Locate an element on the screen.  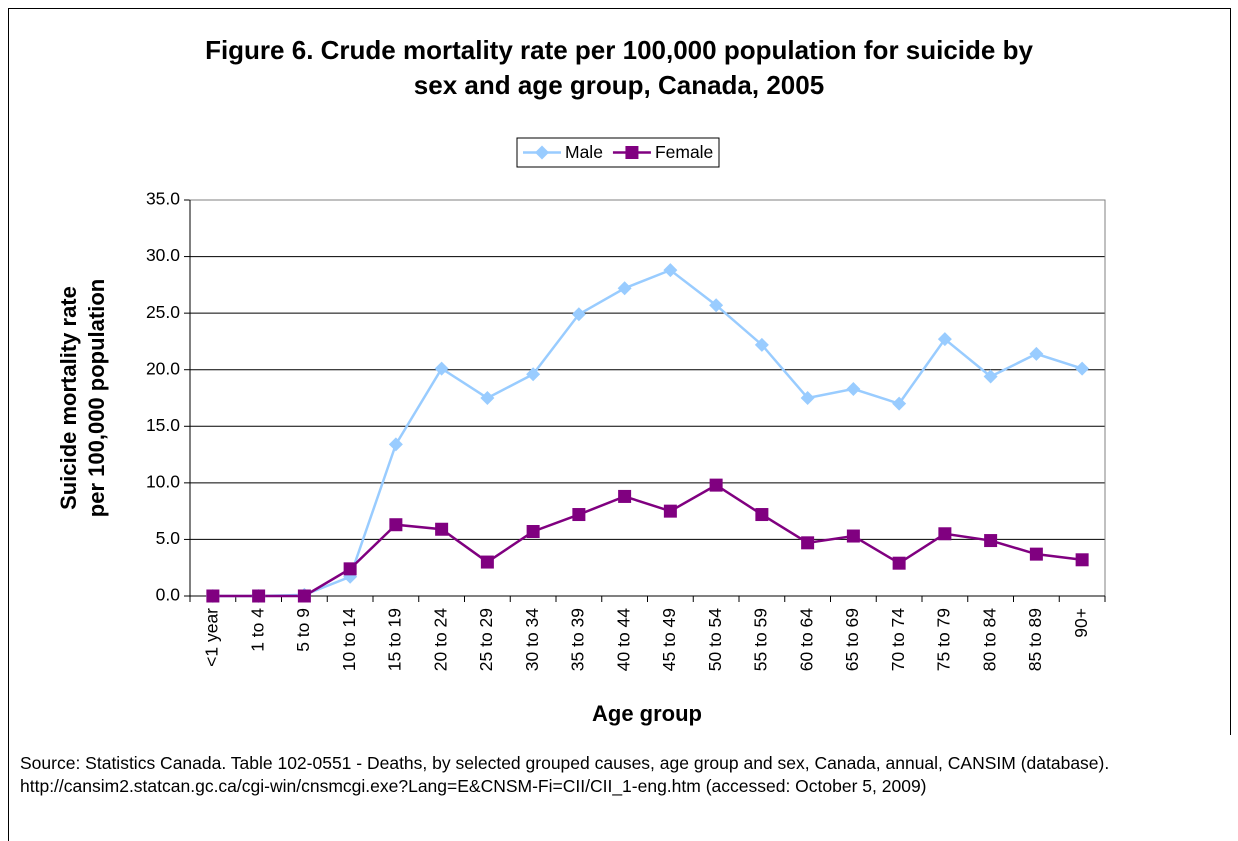
x-tick-label: 85 to 89 is located at coordinates (1035, 639).